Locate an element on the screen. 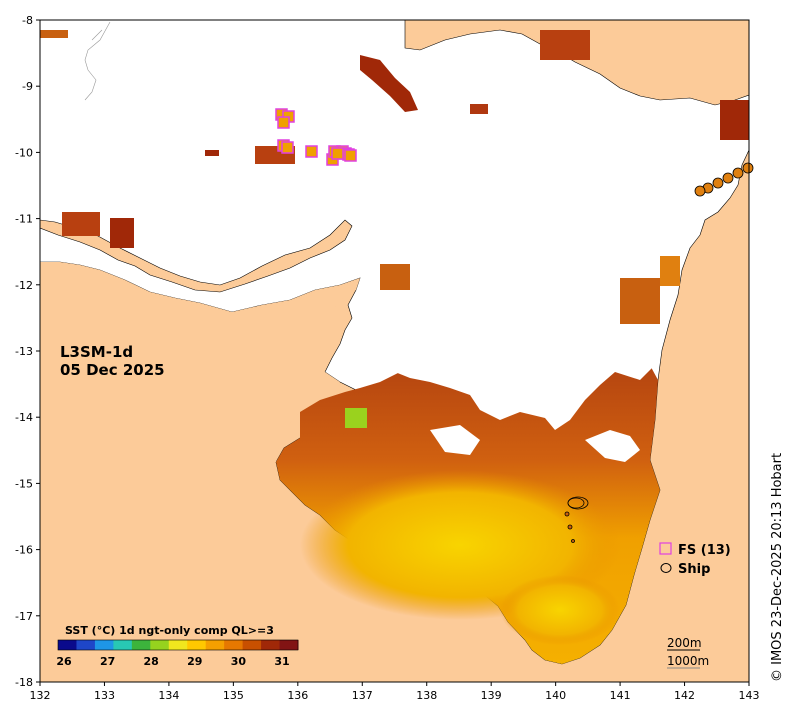 The image size is (792, 716). cool-patch is located at coordinates (356, 418).